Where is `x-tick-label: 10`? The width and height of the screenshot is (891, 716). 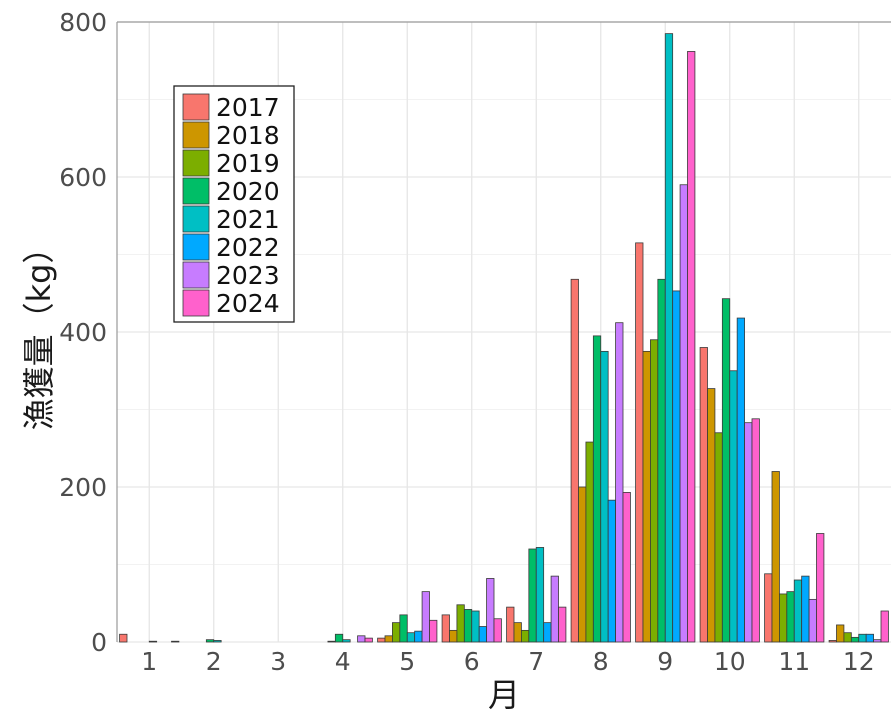
x-tick-label: 10 is located at coordinates (730, 661).